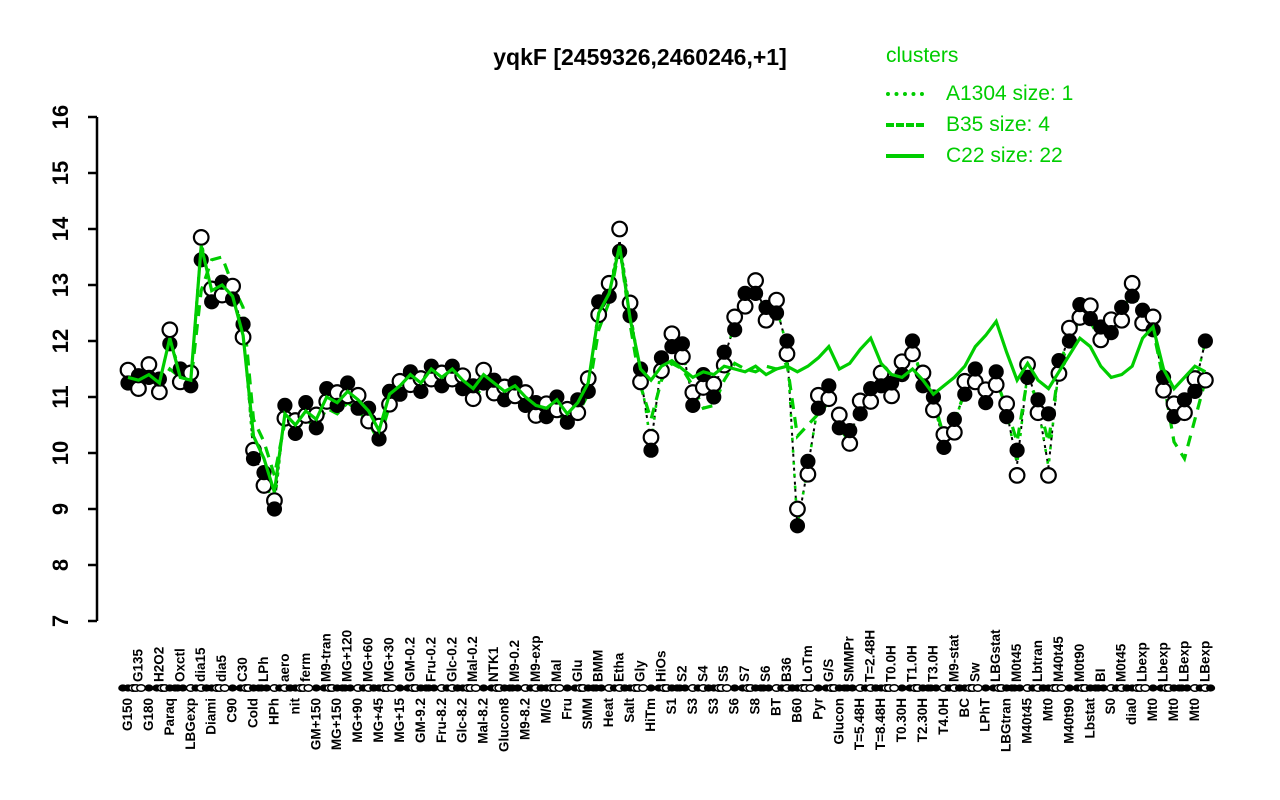 This screenshot has height=800, width=1280. What do you see at coordinates (922, 55) in the screenshot?
I see `legend-header: clusters` at bounding box center [922, 55].